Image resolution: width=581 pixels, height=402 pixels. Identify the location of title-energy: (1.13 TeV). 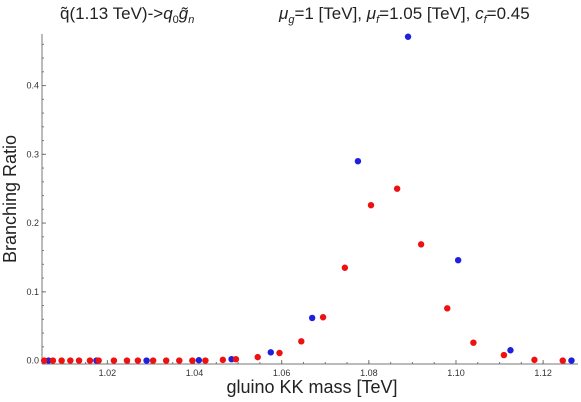
(108, 13).